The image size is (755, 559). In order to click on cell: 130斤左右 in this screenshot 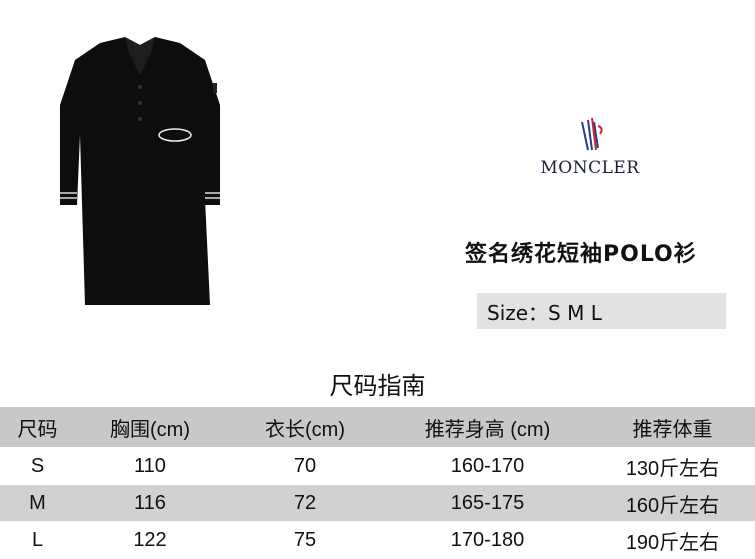, I will do `click(672, 468)`.